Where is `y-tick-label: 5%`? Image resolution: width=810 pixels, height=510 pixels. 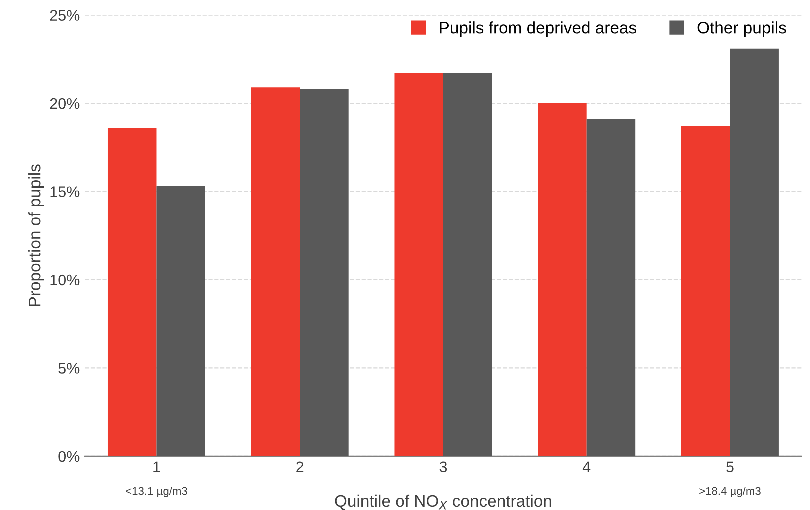
y-tick-label: 5% is located at coordinates (69, 368).